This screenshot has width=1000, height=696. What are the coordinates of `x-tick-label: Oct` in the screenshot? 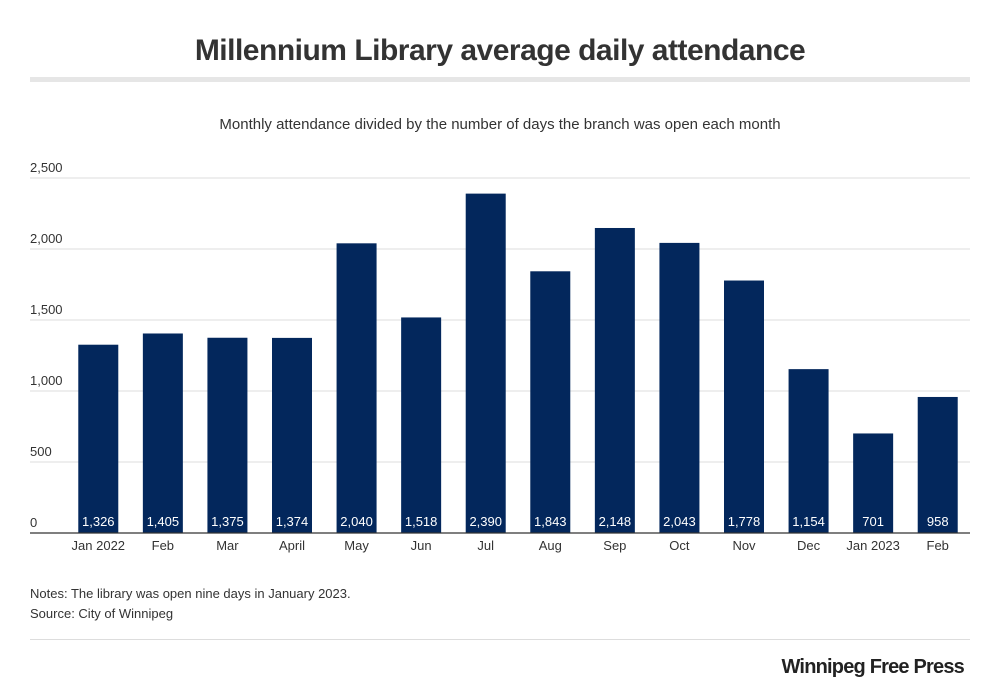 It's located at (679, 545).